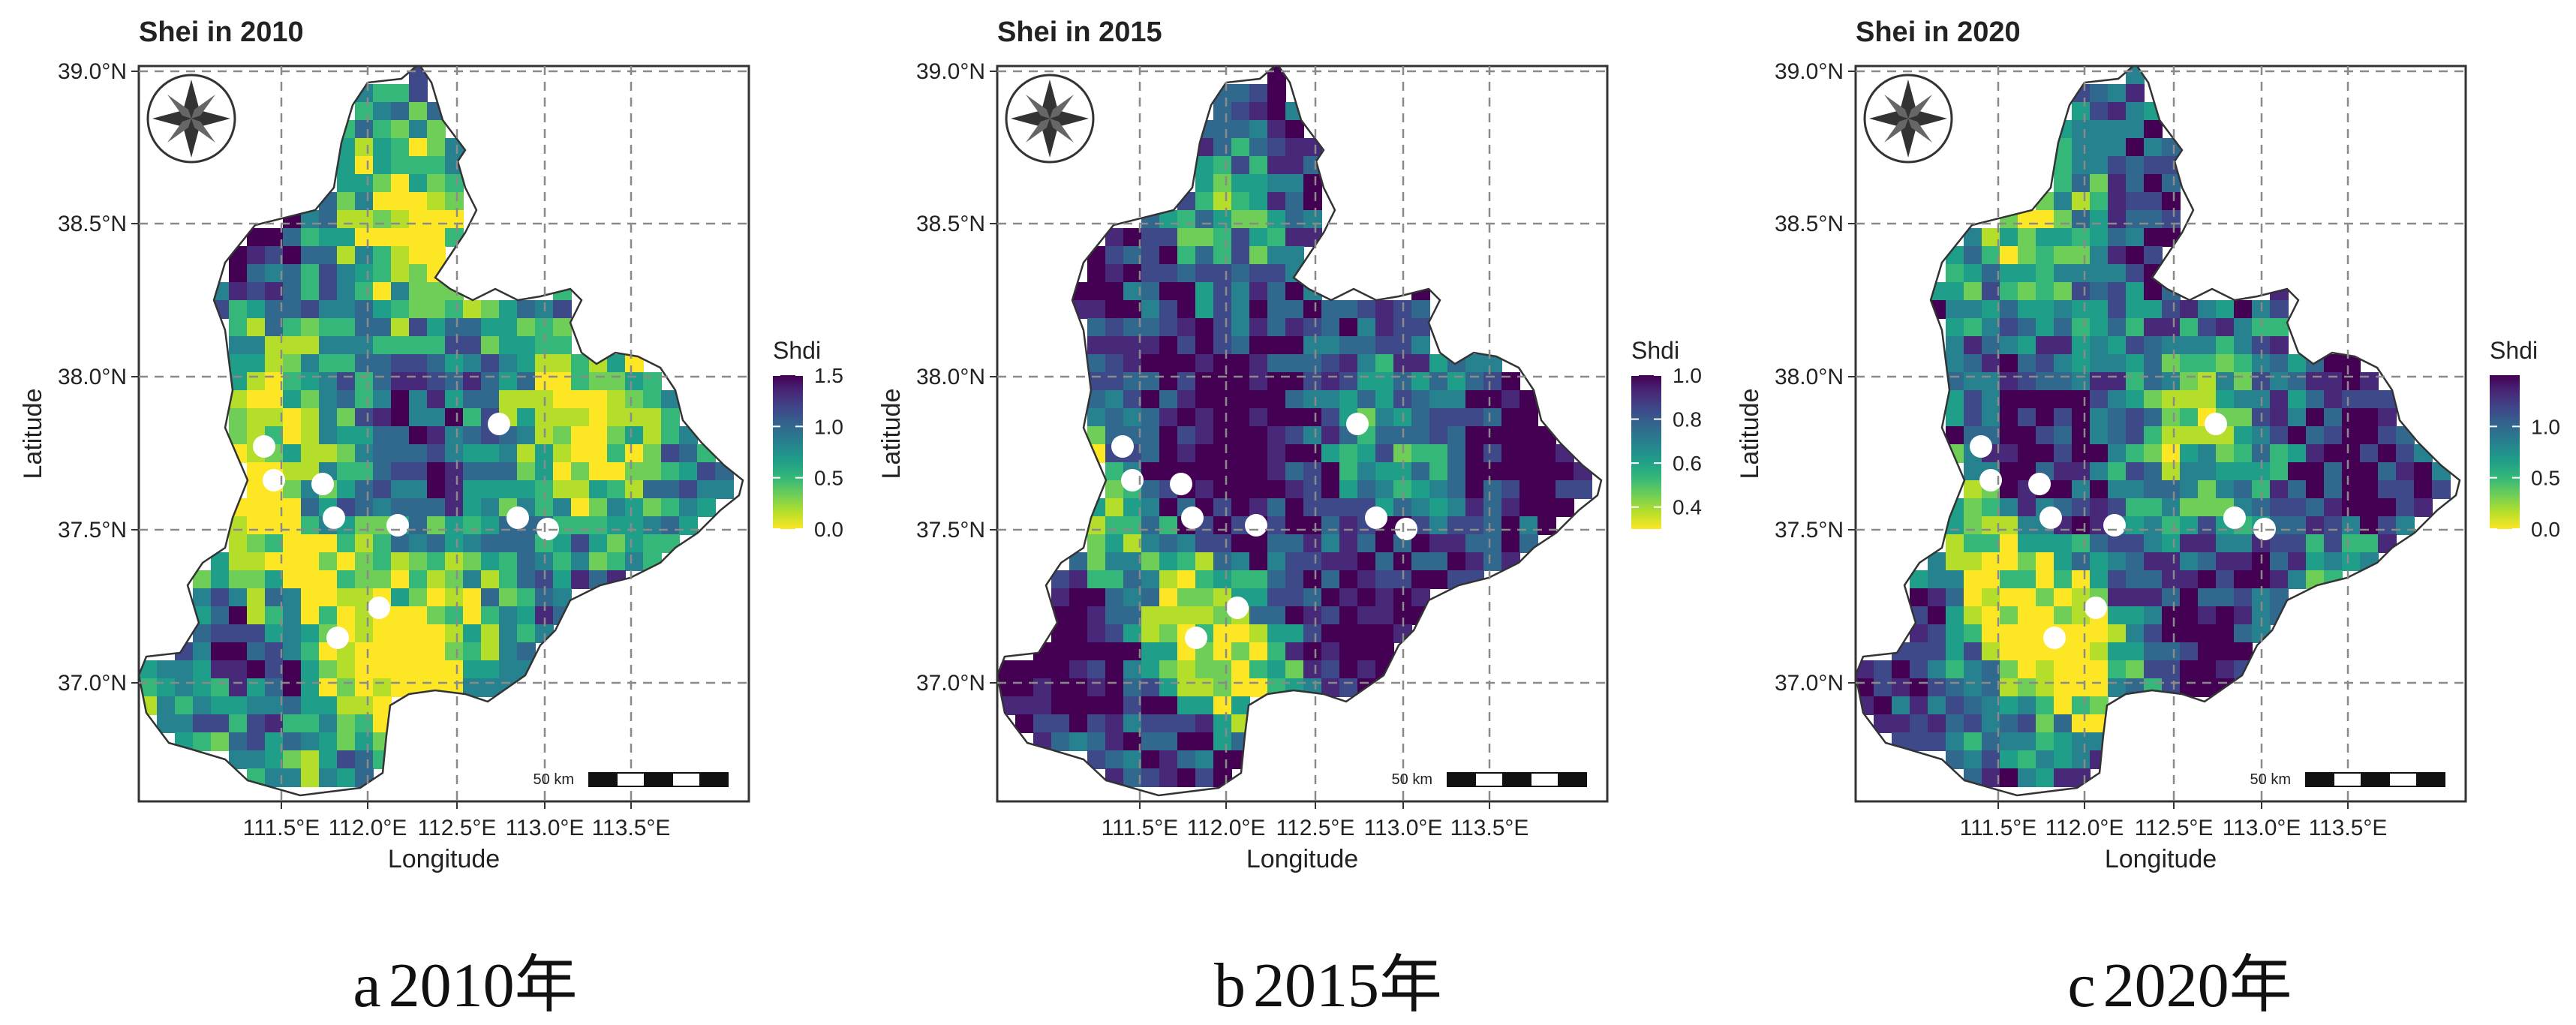  Describe the element at coordinates (1687, 507) in the screenshot. I see `legend-tick-label: 0.4` at that location.